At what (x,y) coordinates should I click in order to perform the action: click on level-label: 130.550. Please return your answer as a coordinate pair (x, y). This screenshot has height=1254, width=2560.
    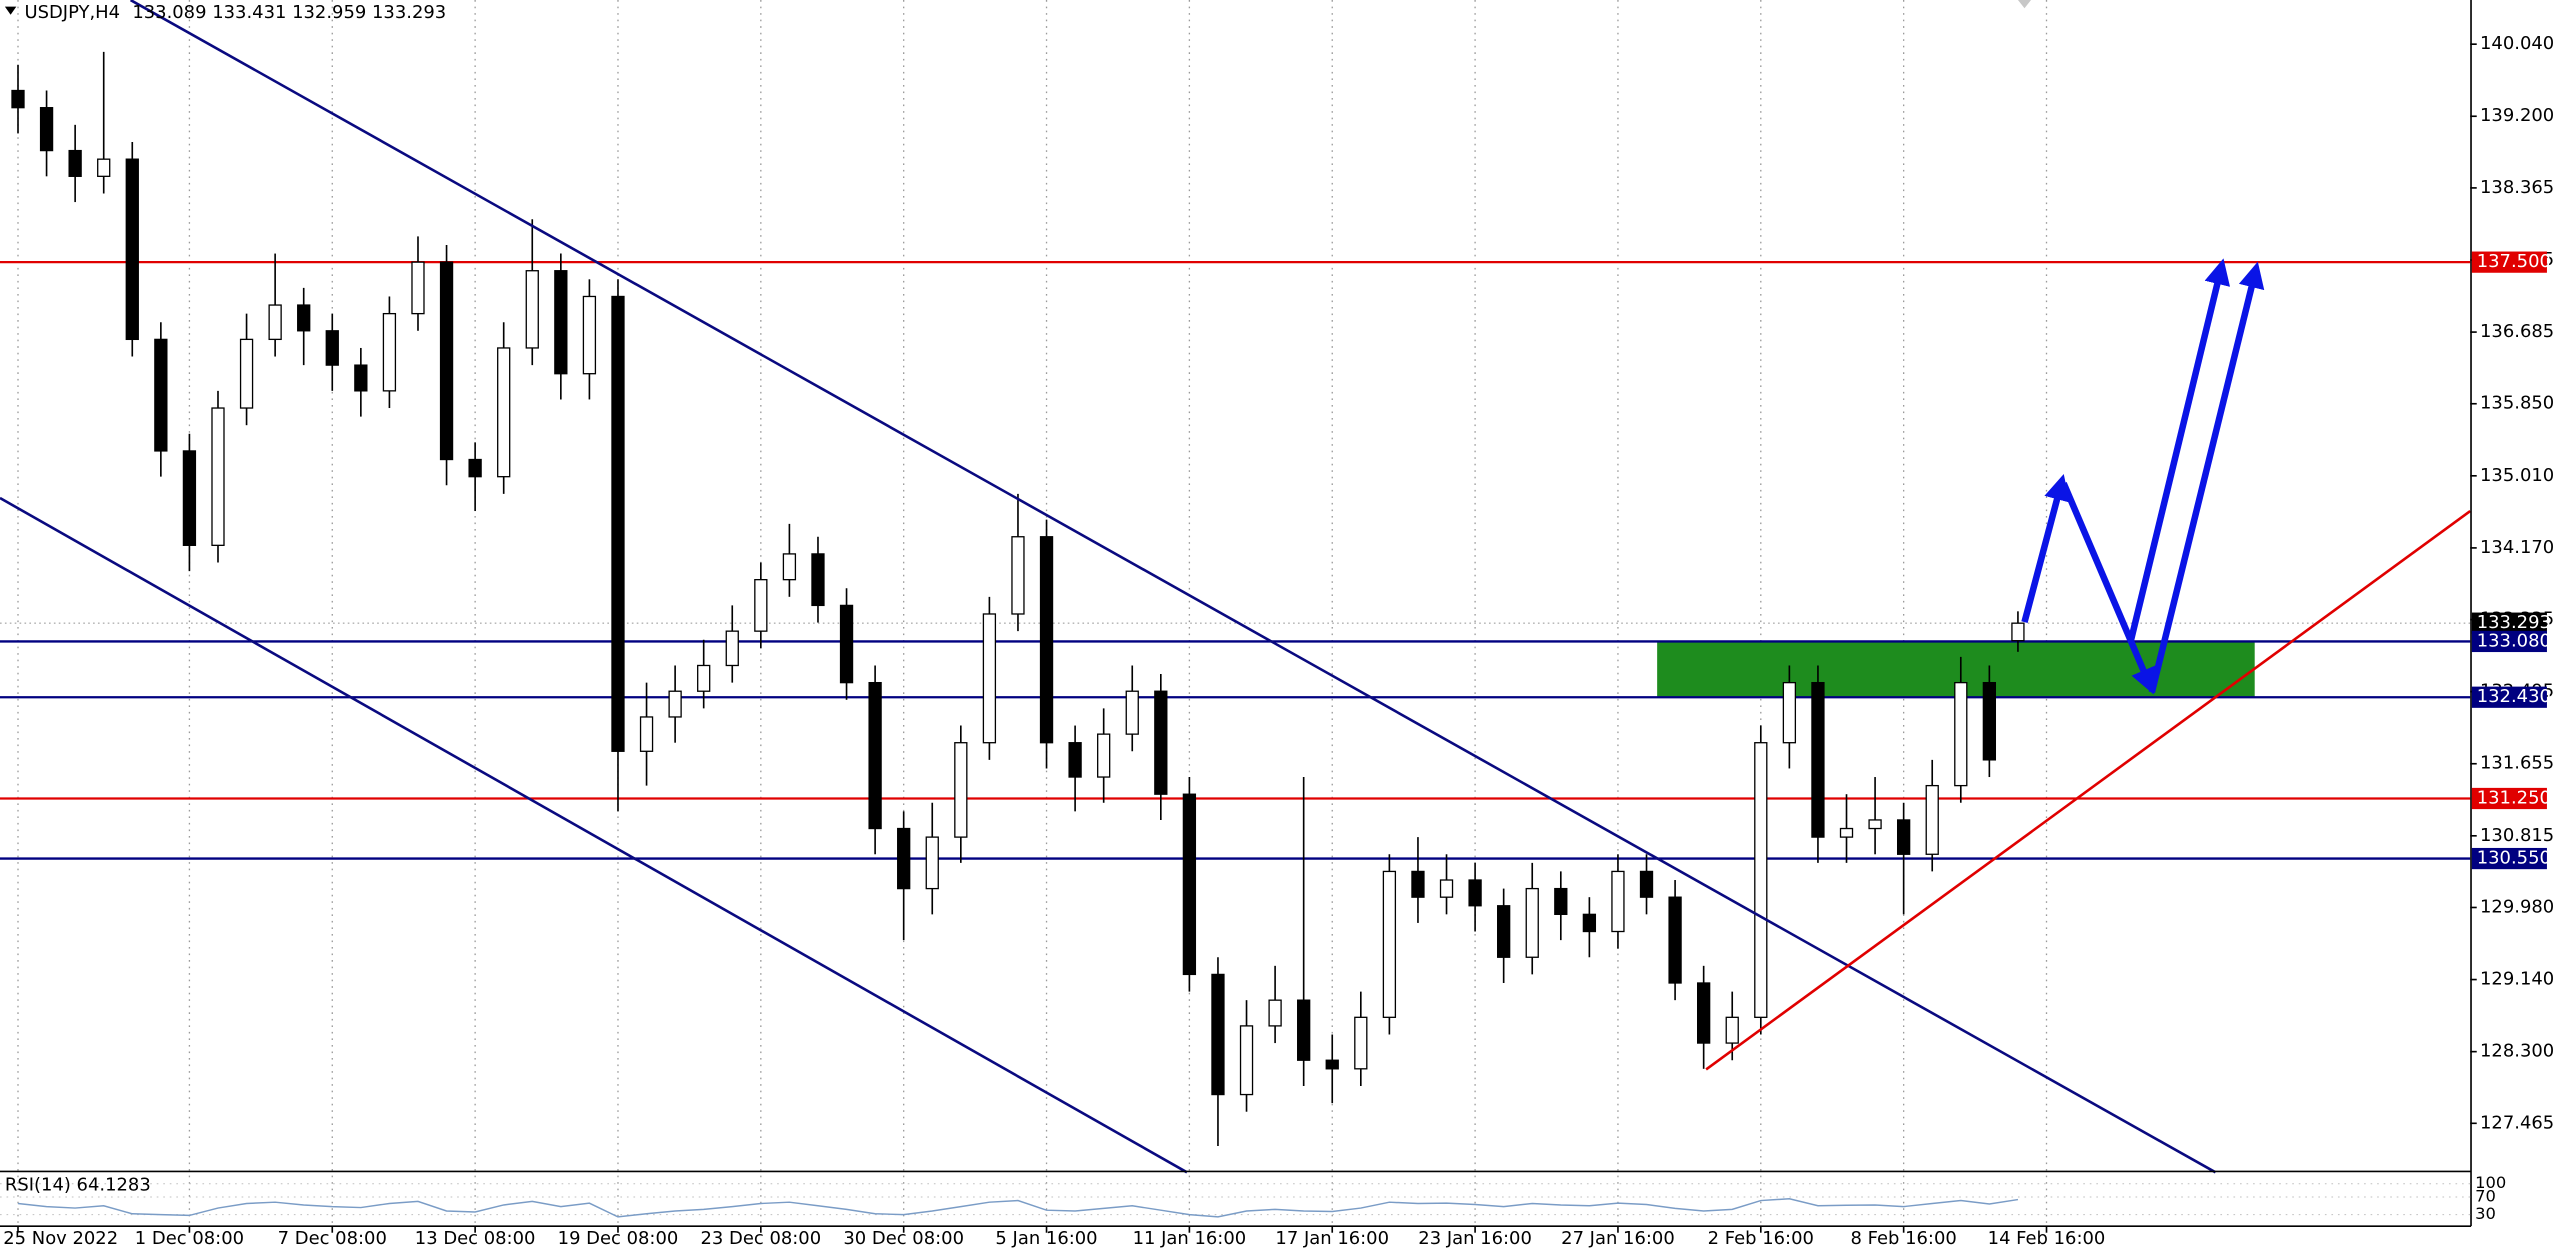
    Looking at the image, I should click on (2514, 858).